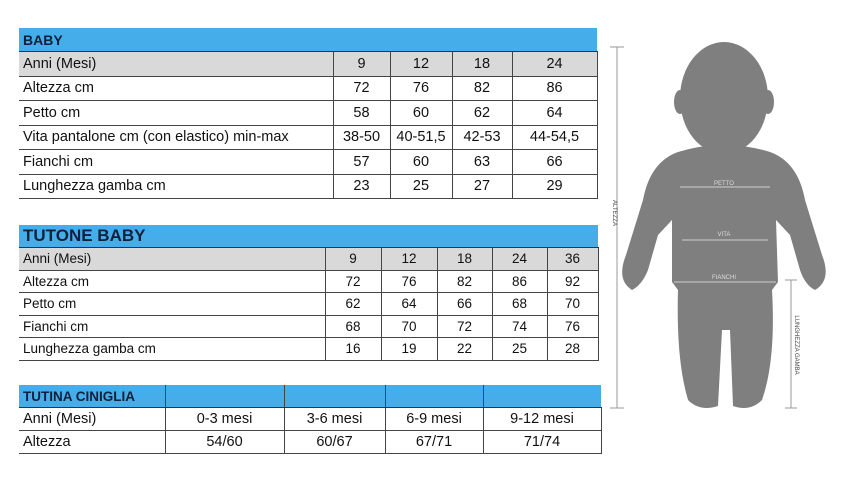  I want to click on header-cell: 0-3 mesi, so click(224, 419).